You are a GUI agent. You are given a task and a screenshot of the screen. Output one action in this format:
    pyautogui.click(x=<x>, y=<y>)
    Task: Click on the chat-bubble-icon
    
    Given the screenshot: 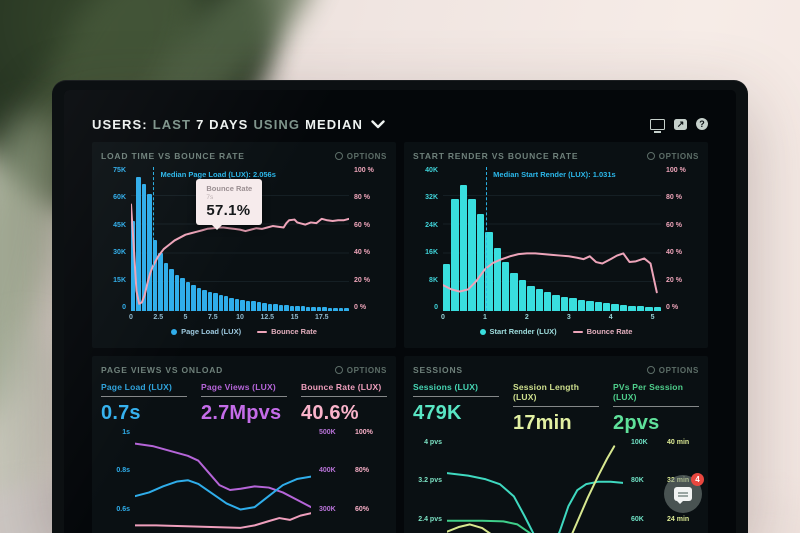 What is the action you would take?
    pyautogui.click(x=683, y=495)
    